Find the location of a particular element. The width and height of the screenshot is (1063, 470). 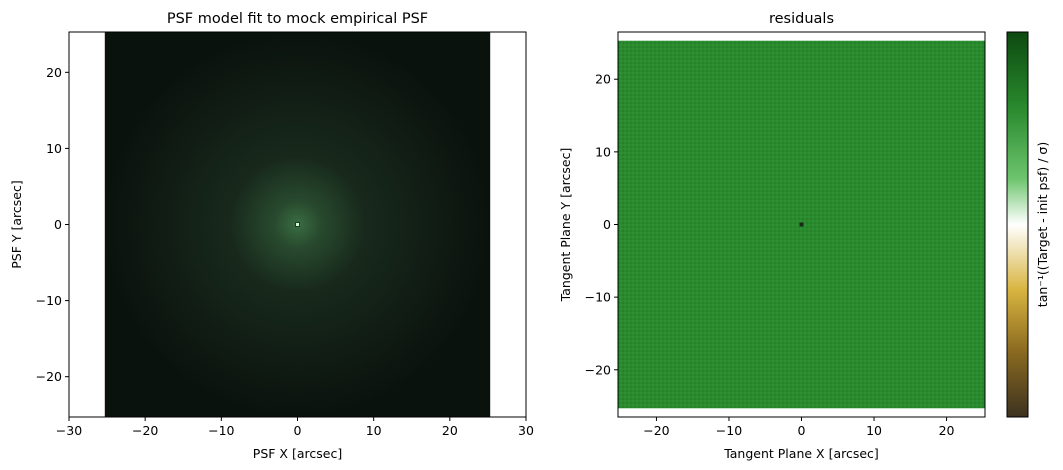

left-y-tick-label: 0 is located at coordinates (58, 224).